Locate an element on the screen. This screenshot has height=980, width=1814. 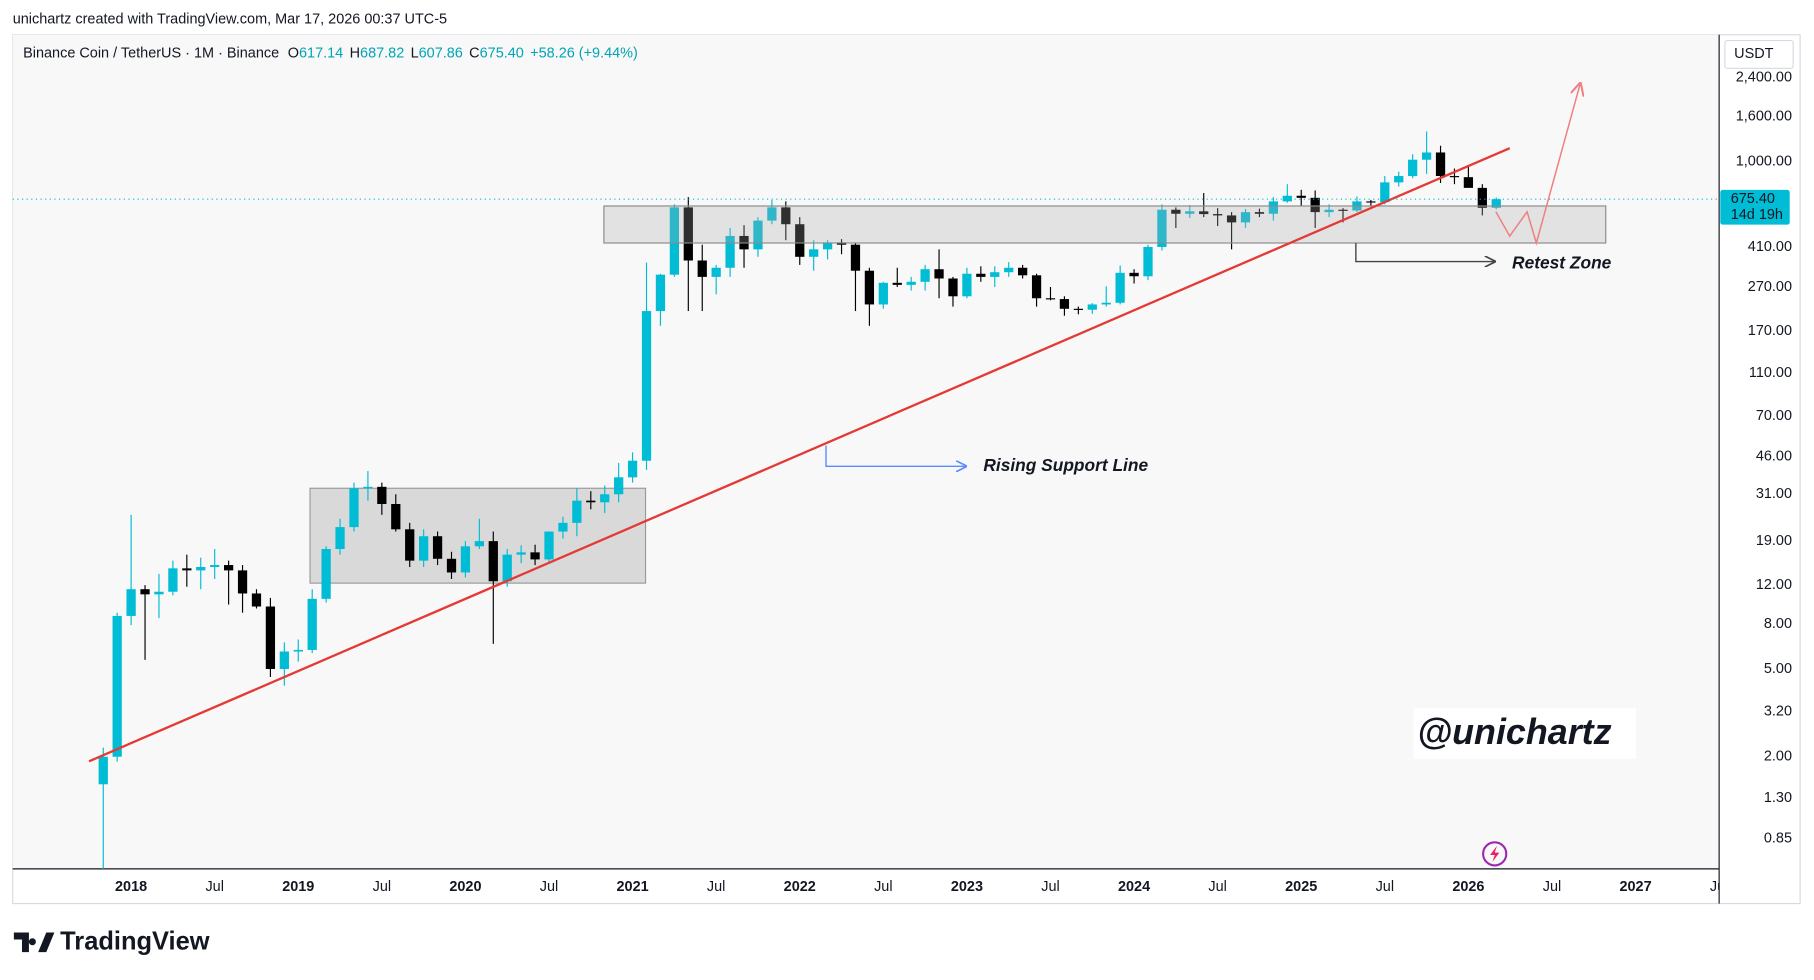
support-arrow is located at coordinates (895, 455).